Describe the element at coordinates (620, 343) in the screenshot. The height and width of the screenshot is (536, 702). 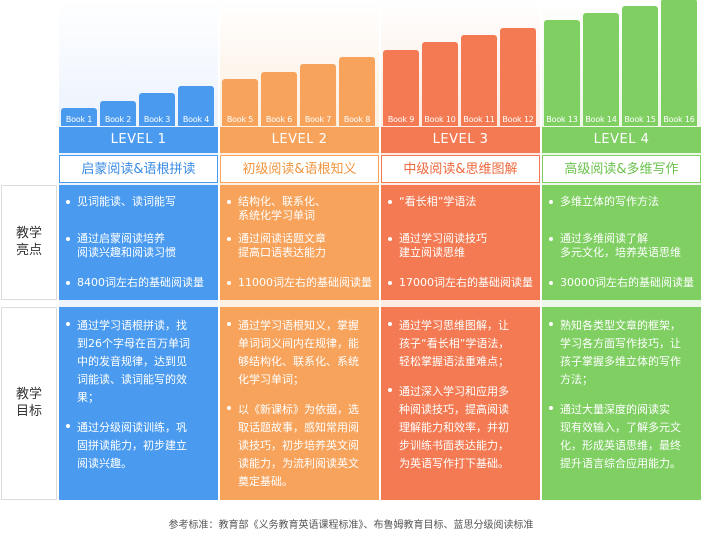
I see `goal-line: 学习各方面写作技巧，让` at that location.